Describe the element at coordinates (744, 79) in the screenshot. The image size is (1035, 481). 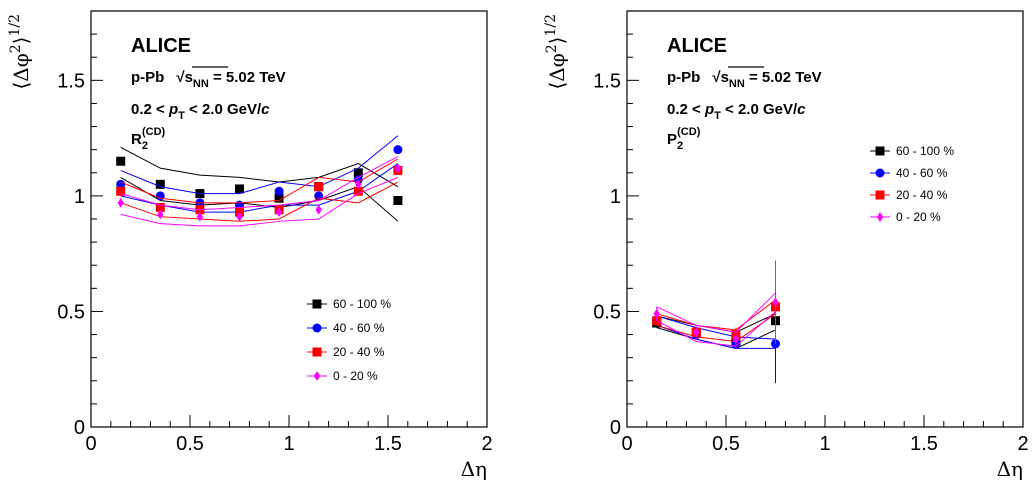
I see `collision-label: p-Pb √sNN = 5.02 TeV` at that location.